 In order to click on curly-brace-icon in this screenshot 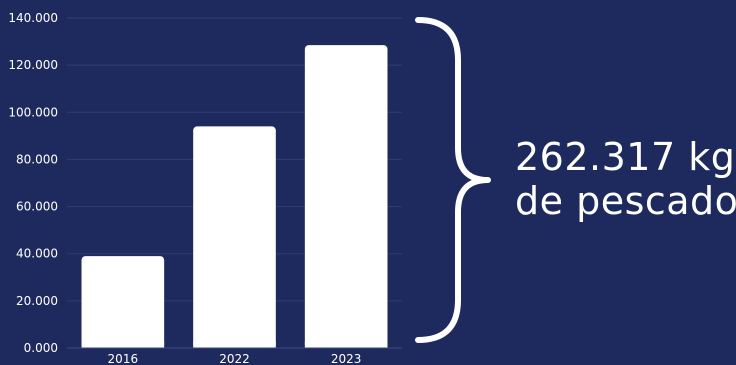, I will do `click(453, 180)`.